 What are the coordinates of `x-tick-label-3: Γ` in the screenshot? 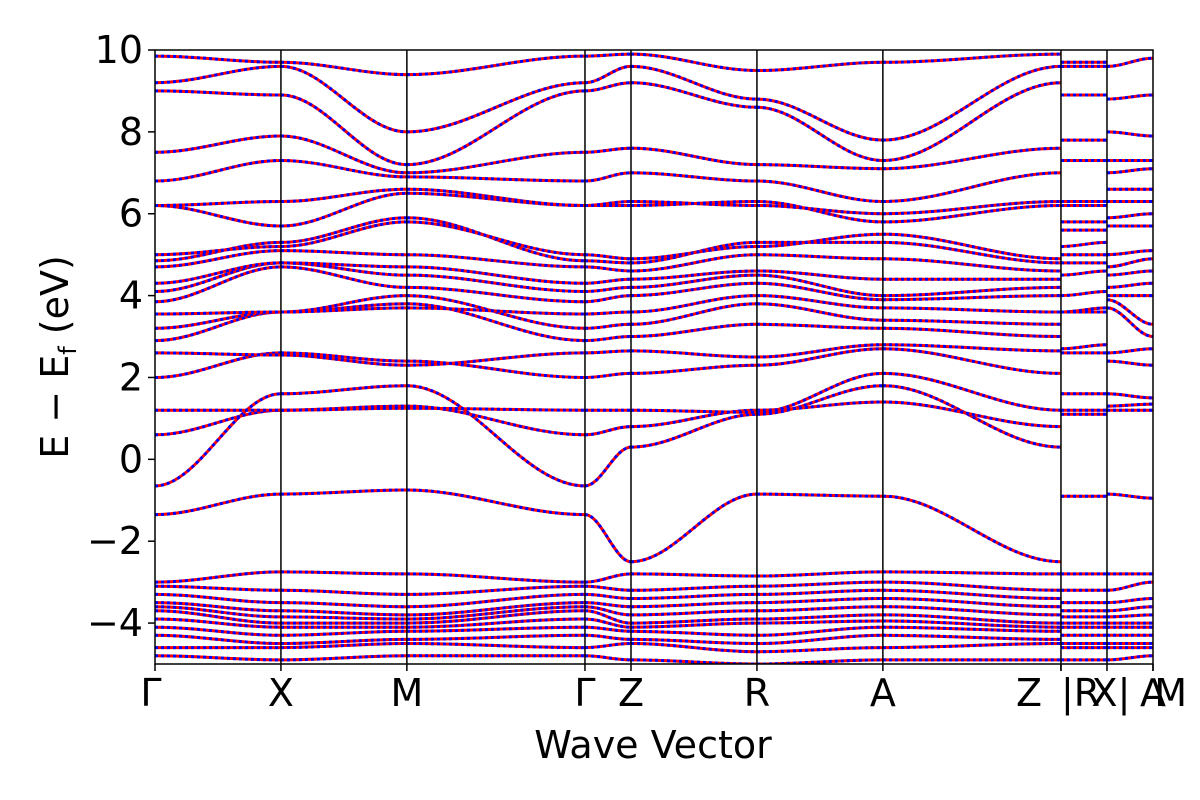 It's located at (584, 693).